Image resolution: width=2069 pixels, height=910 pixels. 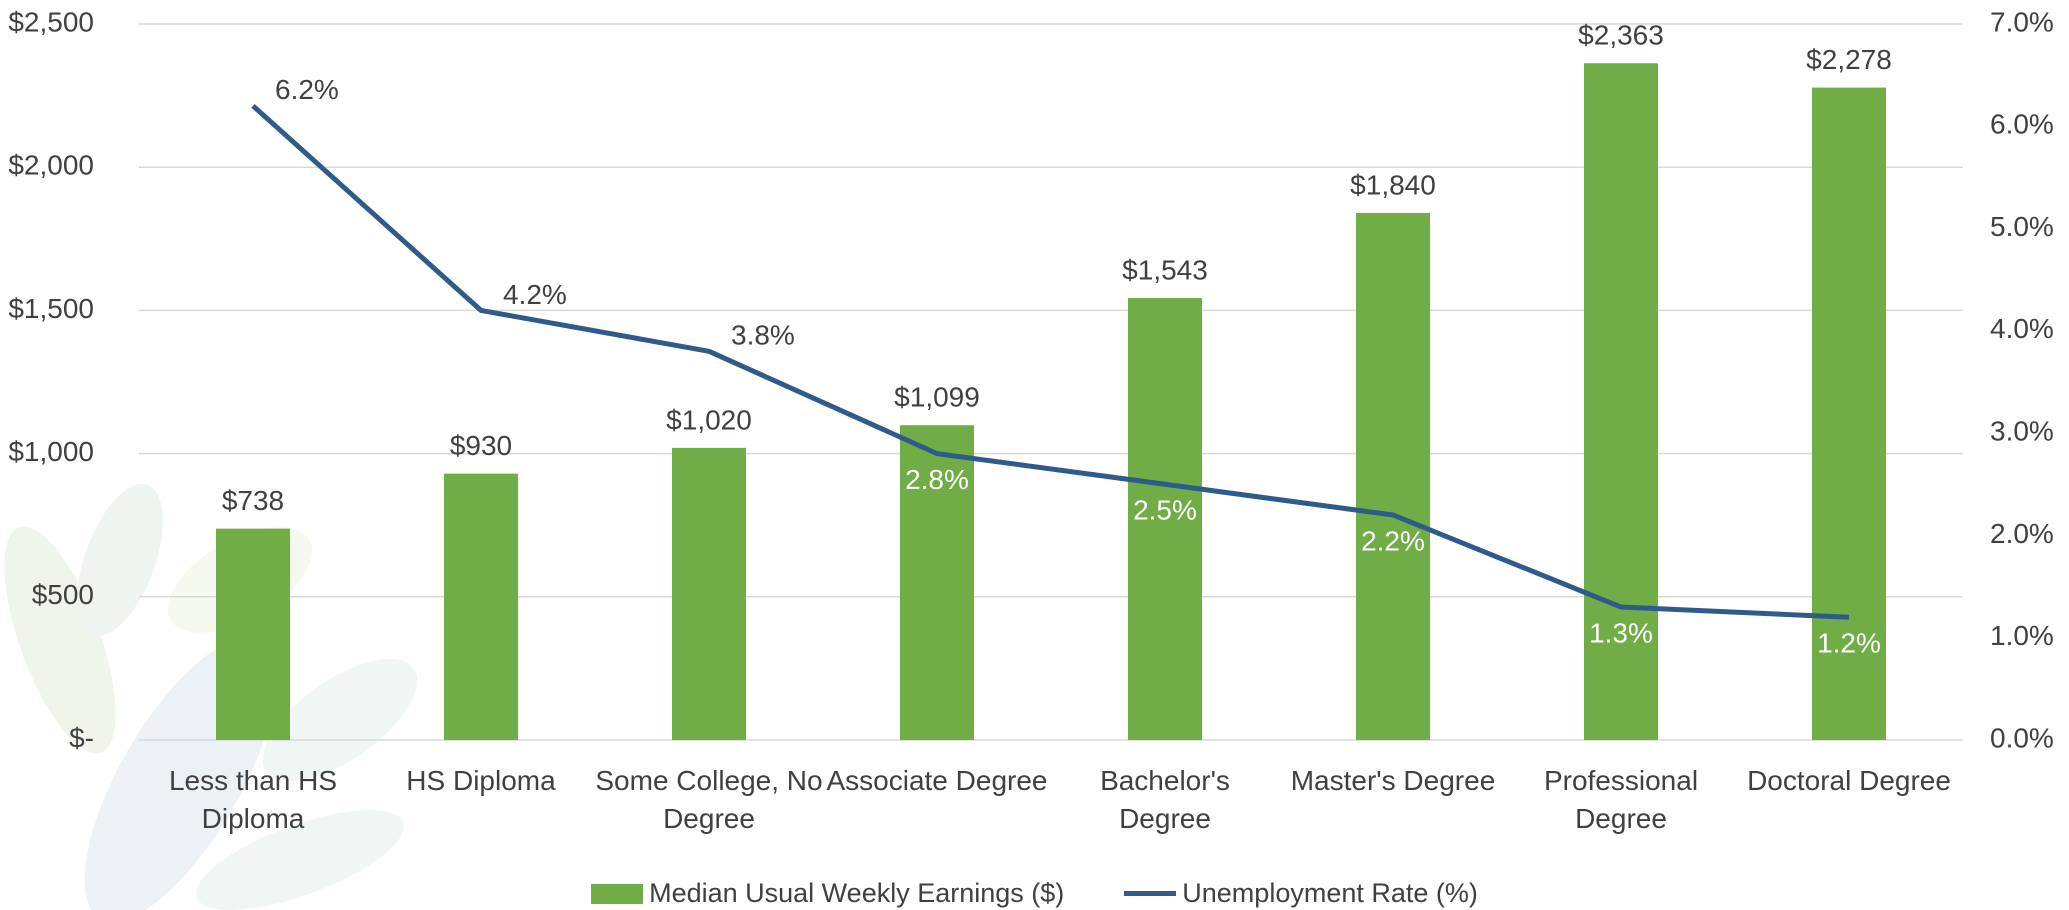 I want to click on line-value-label: 1.3%, so click(x=1621, y=632).